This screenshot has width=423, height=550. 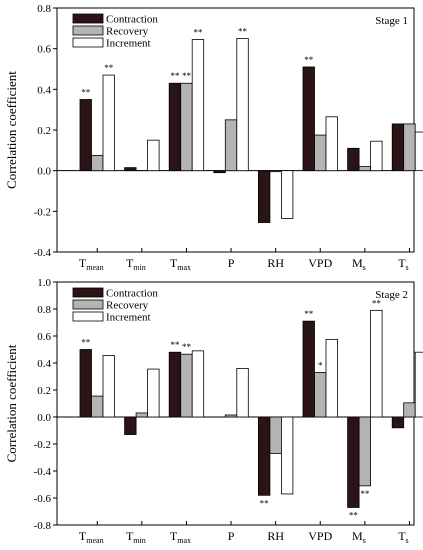 What do you see at coordinates (398, 147) in the screenshot?
I see `bar-contraction-ts` at bounding box center [398, 147].